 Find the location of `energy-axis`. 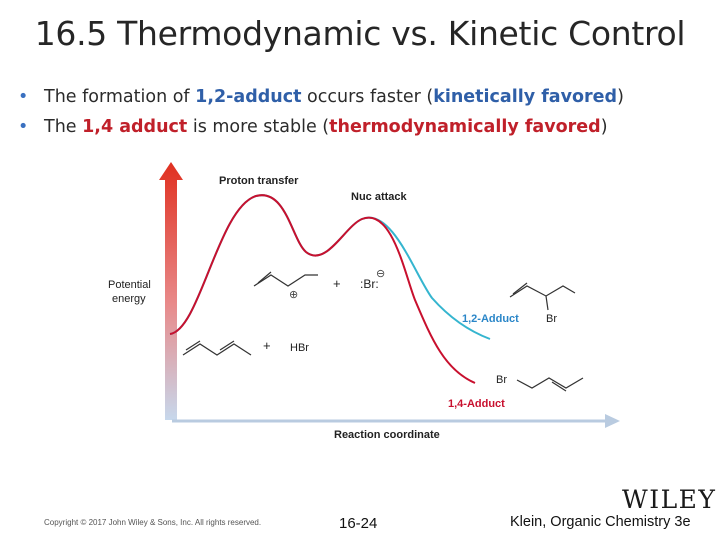

energy-axis is located at coordinates (171, 291).